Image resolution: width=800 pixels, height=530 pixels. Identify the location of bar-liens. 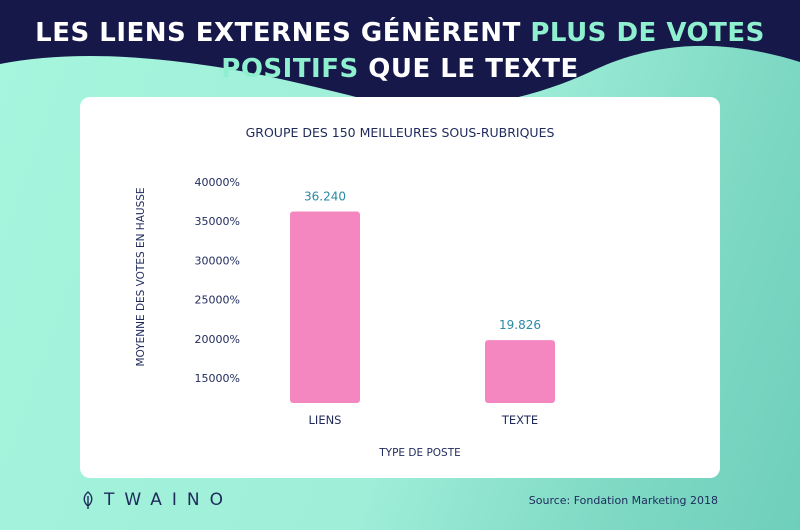
(325, 307).